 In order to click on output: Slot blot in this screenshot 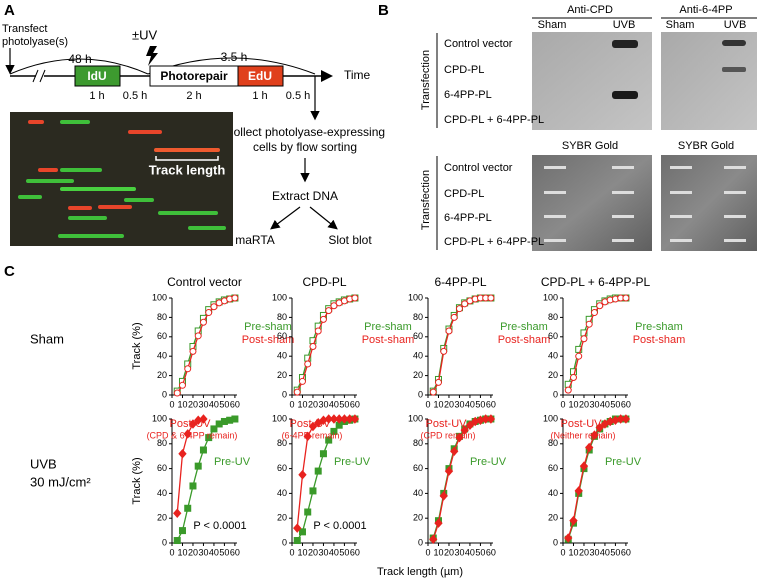, I will do `click(350, 240)`.